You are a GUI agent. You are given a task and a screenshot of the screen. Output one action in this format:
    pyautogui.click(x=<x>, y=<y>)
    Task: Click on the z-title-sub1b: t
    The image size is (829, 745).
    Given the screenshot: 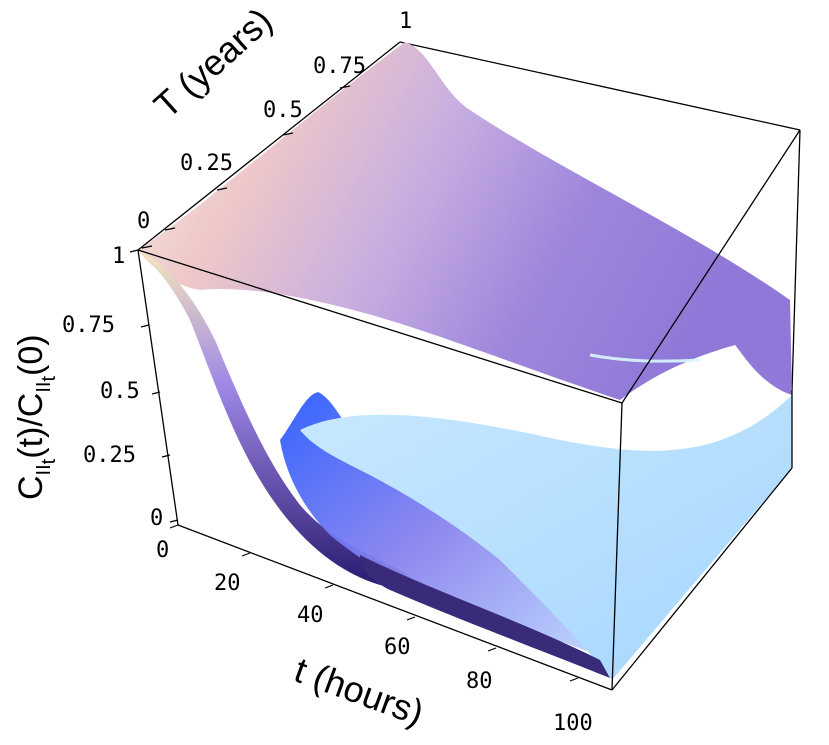 What is the action you would take?
    pyautogui.click(x=49, y=461)
    